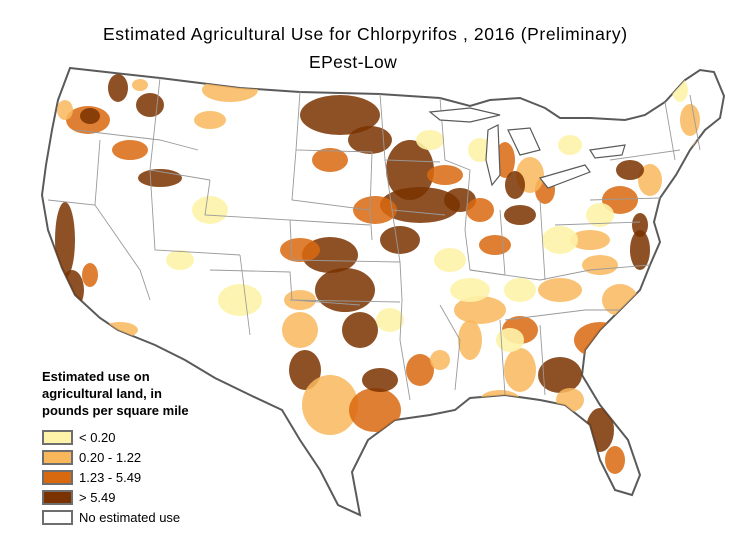  What do you see at coordinates (130, 517) in the screenshot?
I see `legend-label: No estimated use` at bounding box center [130, 517].